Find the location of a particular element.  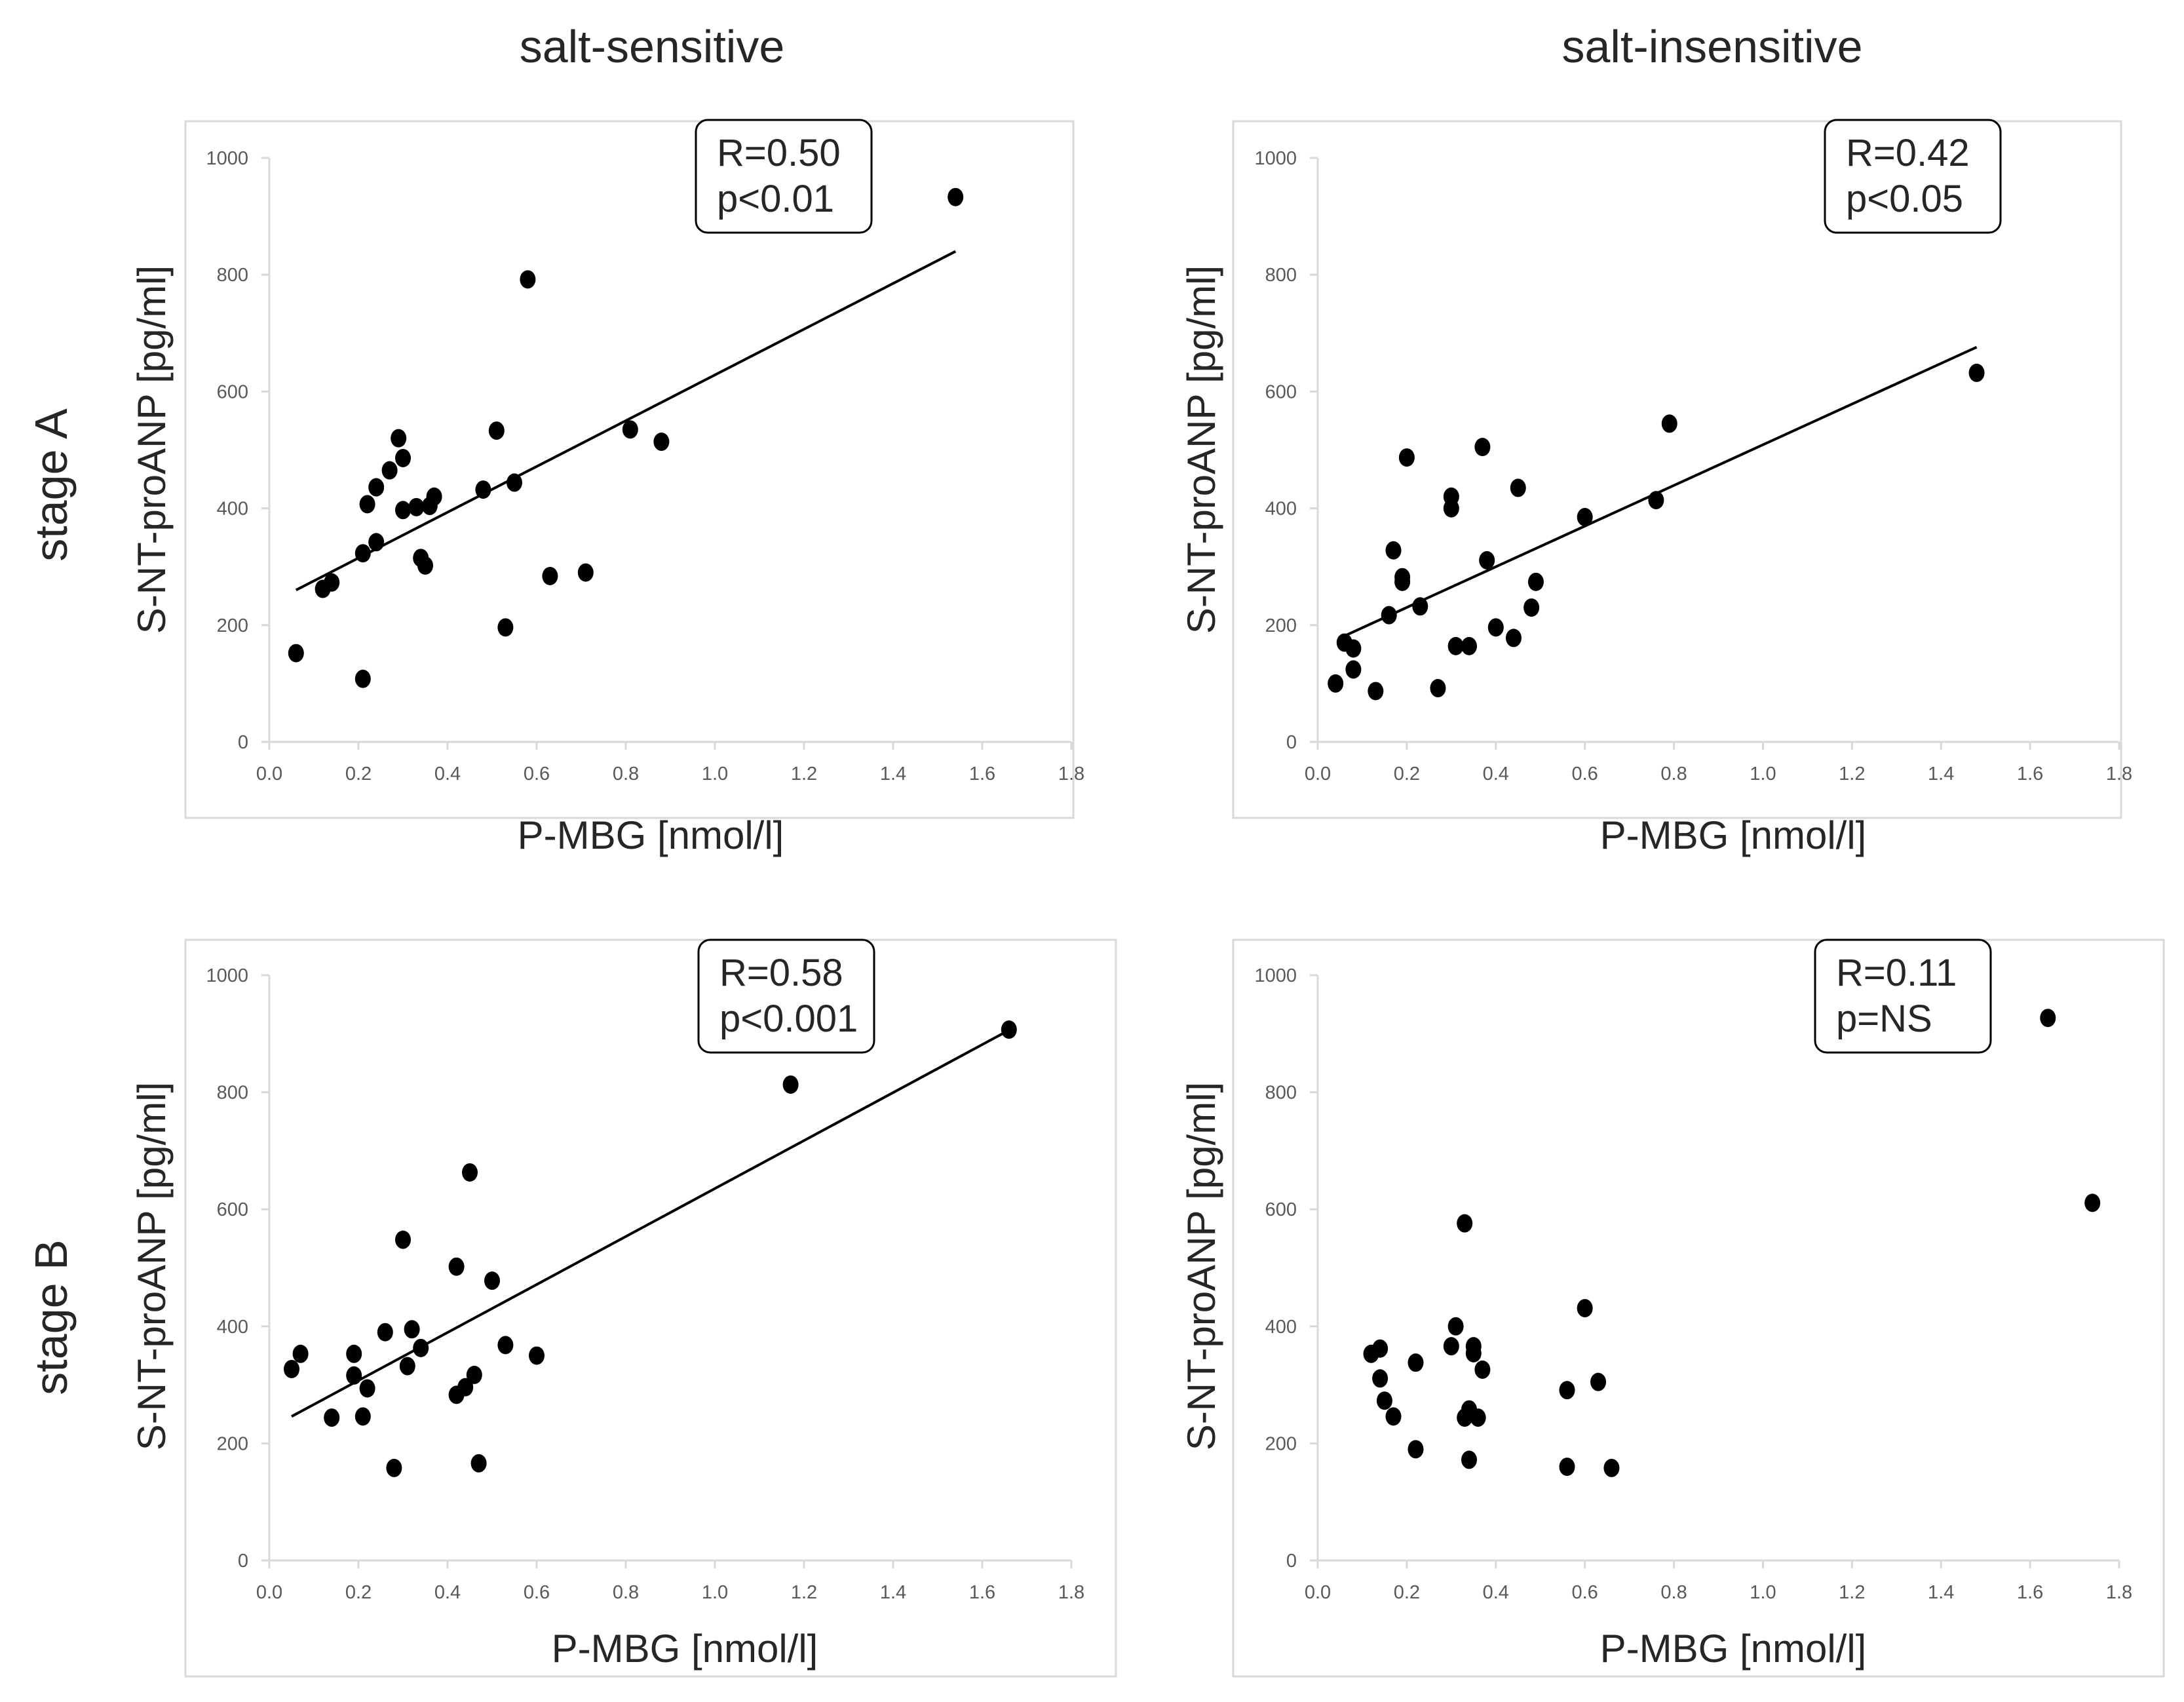

y-tick-label: 600 is located at coordinates (232, 1209).